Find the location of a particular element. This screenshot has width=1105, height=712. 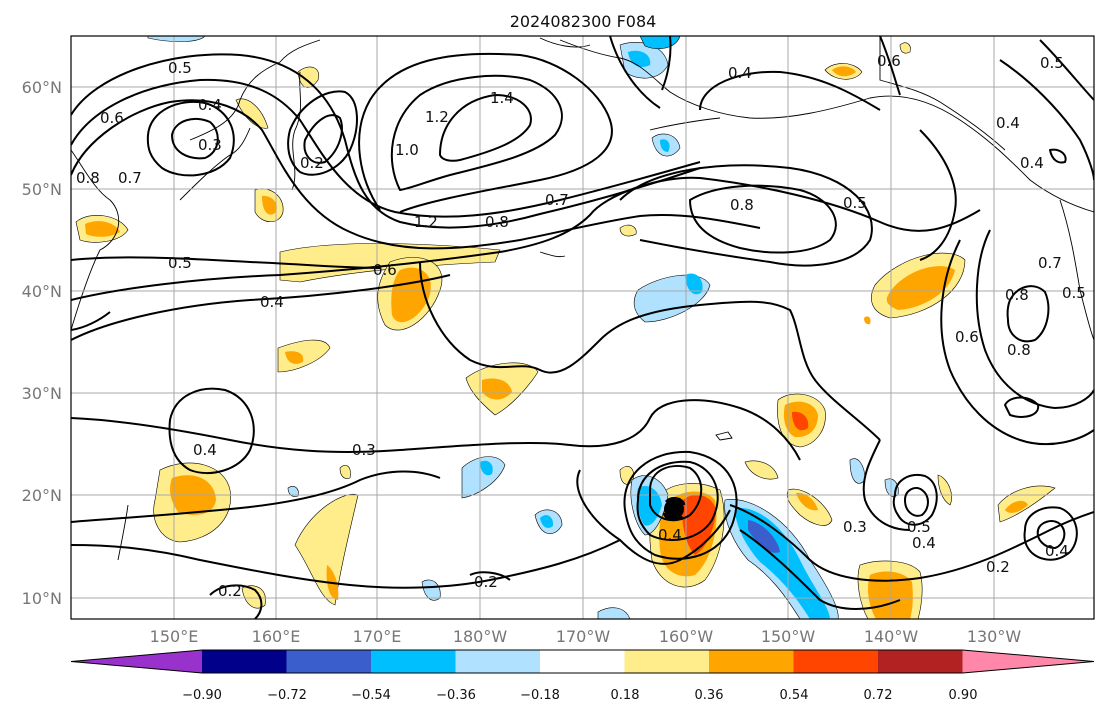

colorbar-tick-label: −0.72 is located at coordinates (287, 695).